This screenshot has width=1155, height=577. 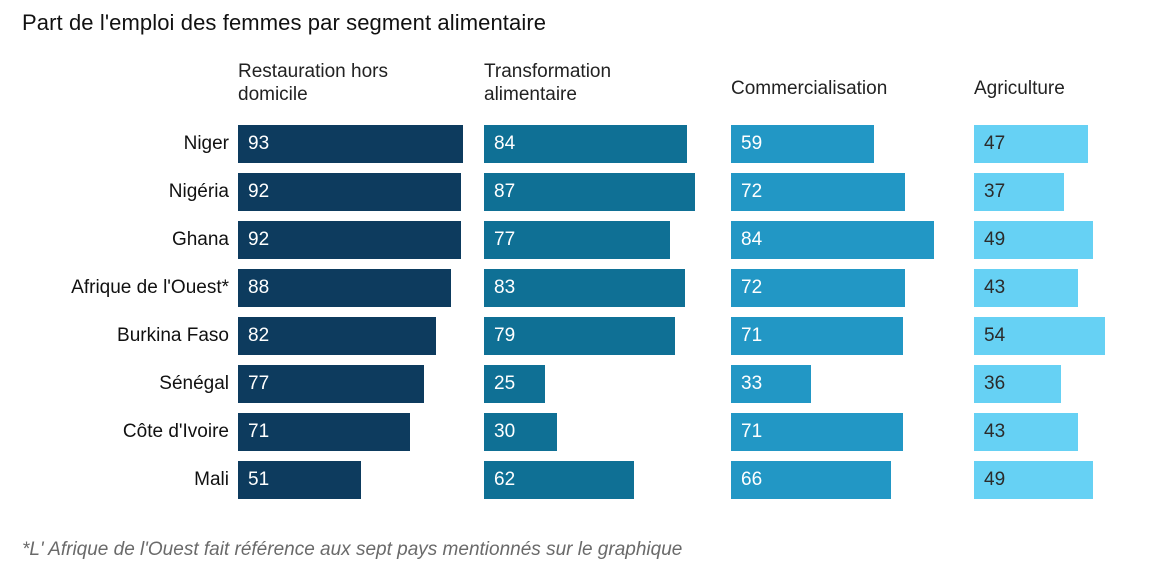 I want to click on bar: 82, so click(x=337, y=336).